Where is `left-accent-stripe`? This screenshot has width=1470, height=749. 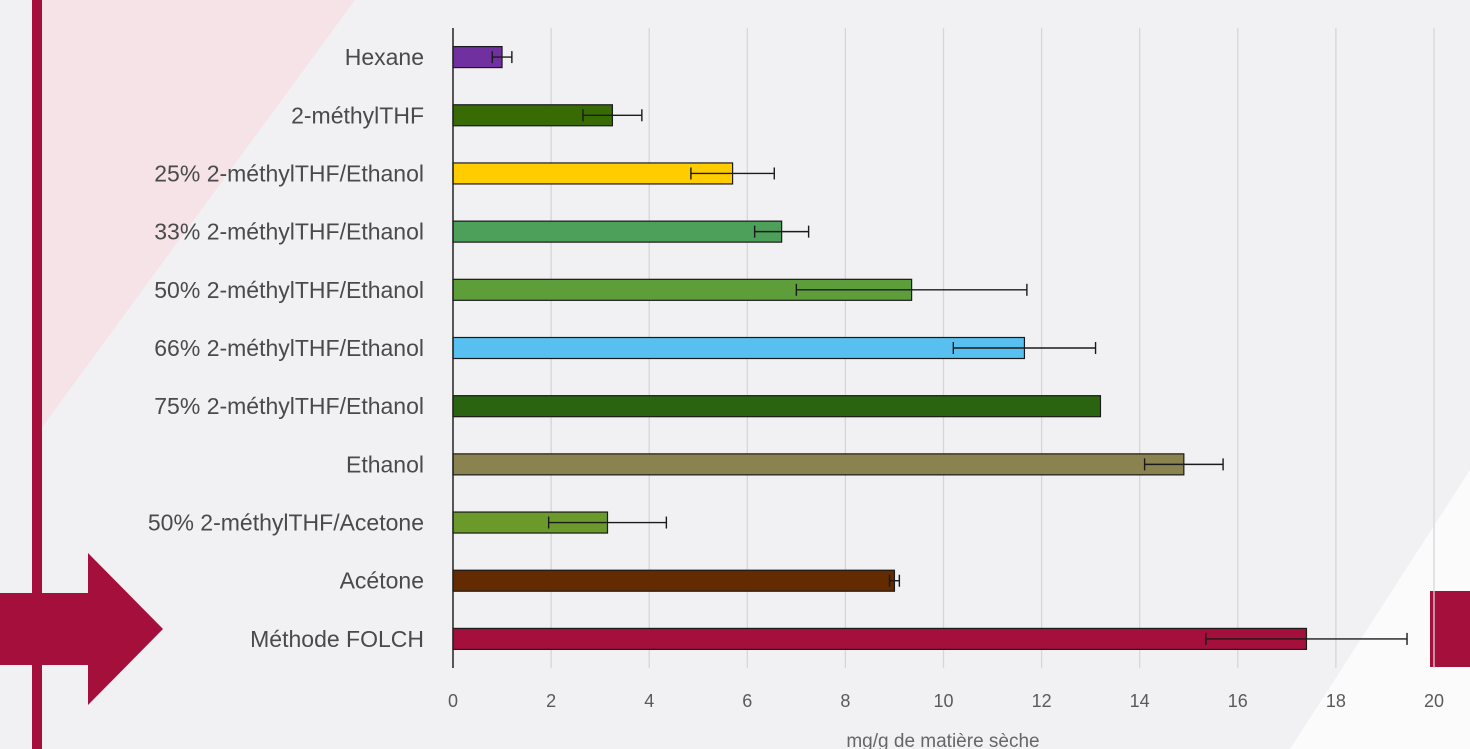 left-accent-stripe is located at coordinates (37, 374).